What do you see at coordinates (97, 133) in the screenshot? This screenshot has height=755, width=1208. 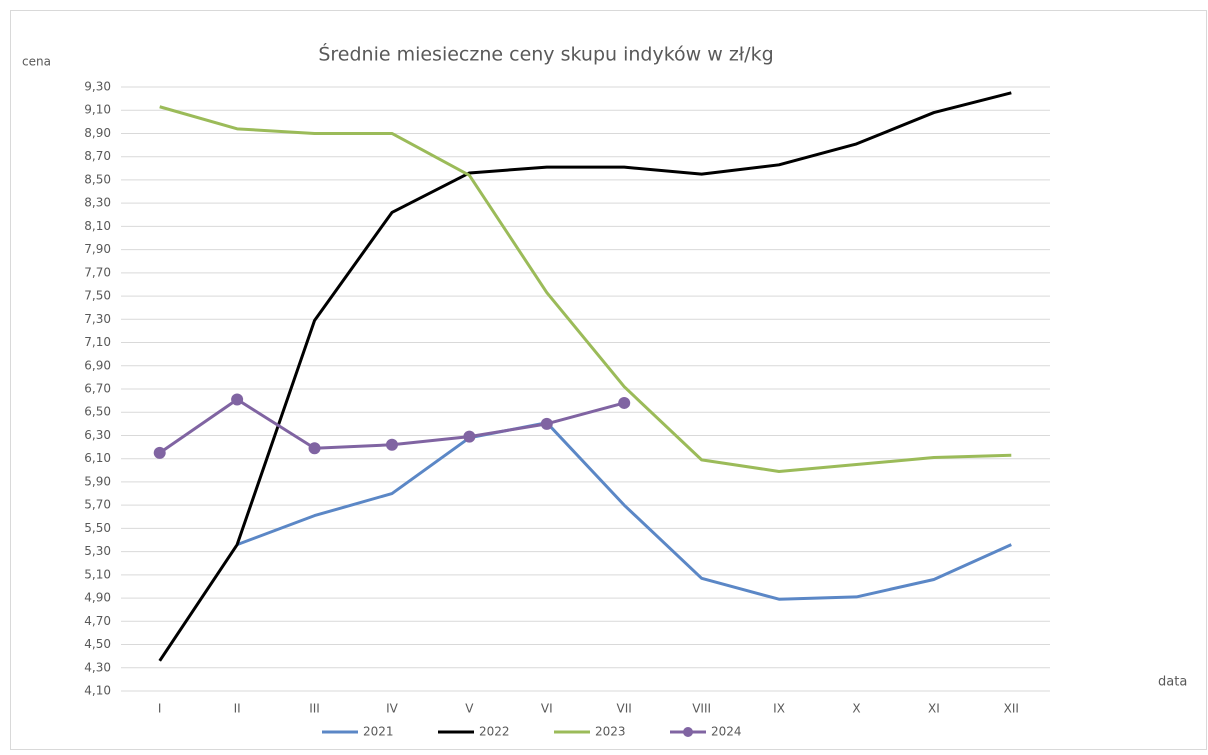 I see `y-tick-label: 8,90` at bounding box center [97, 133].